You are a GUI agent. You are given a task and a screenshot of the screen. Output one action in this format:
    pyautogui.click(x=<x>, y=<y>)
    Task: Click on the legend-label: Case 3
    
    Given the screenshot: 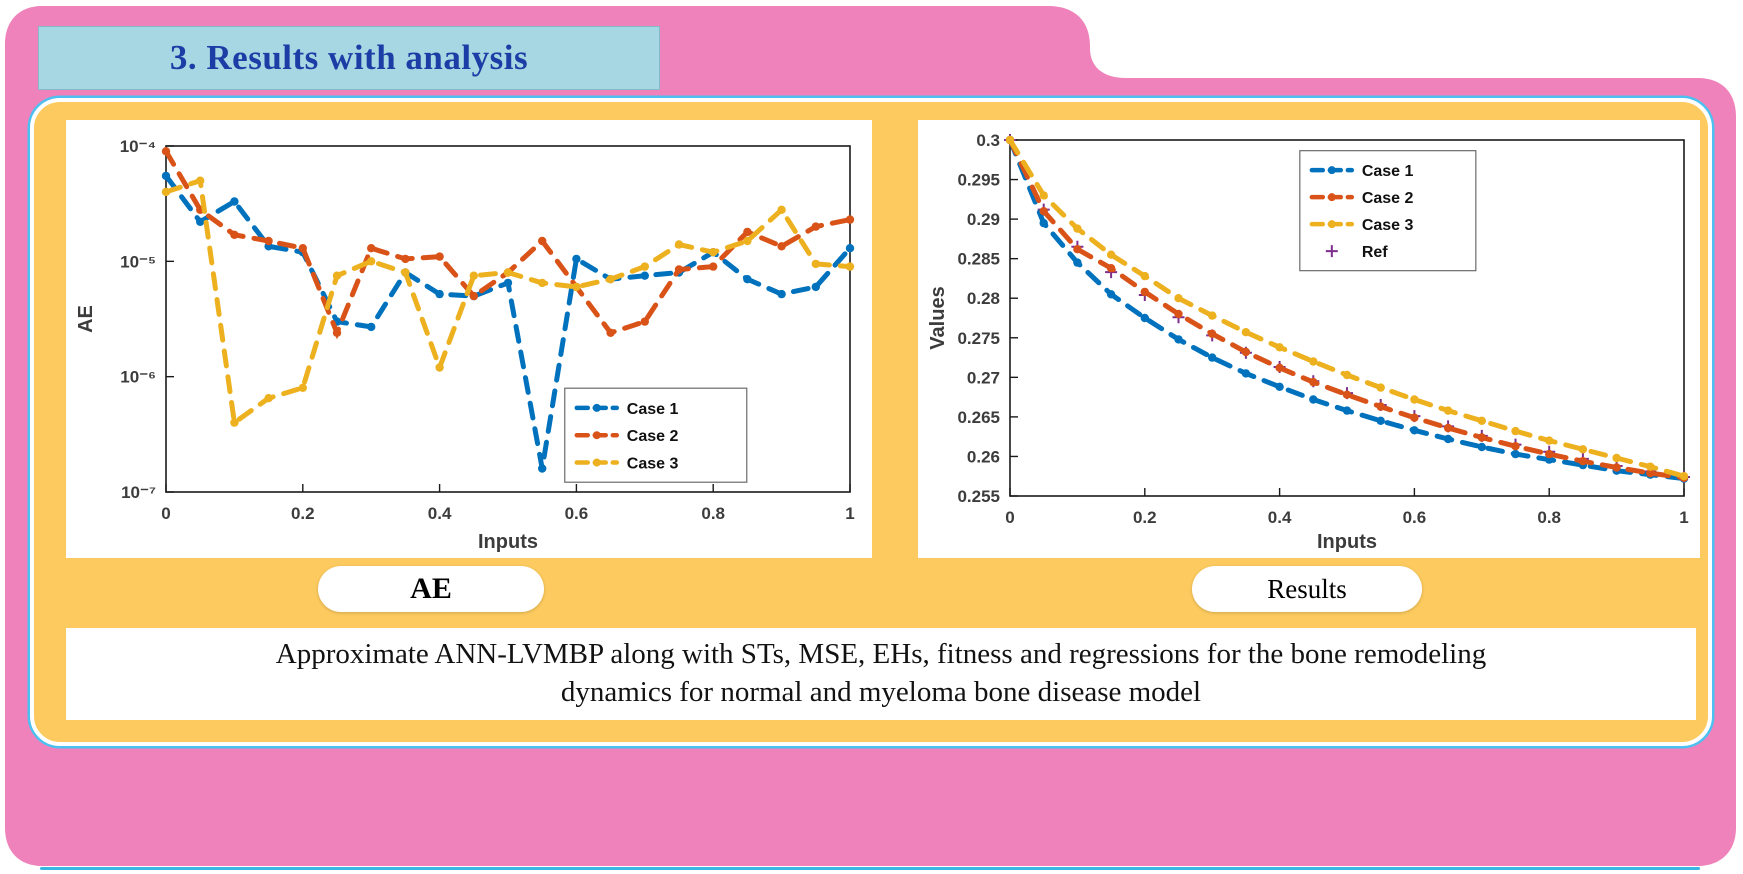 What is the action you would take?
    pyautogui.click(x=653, y=464)
    